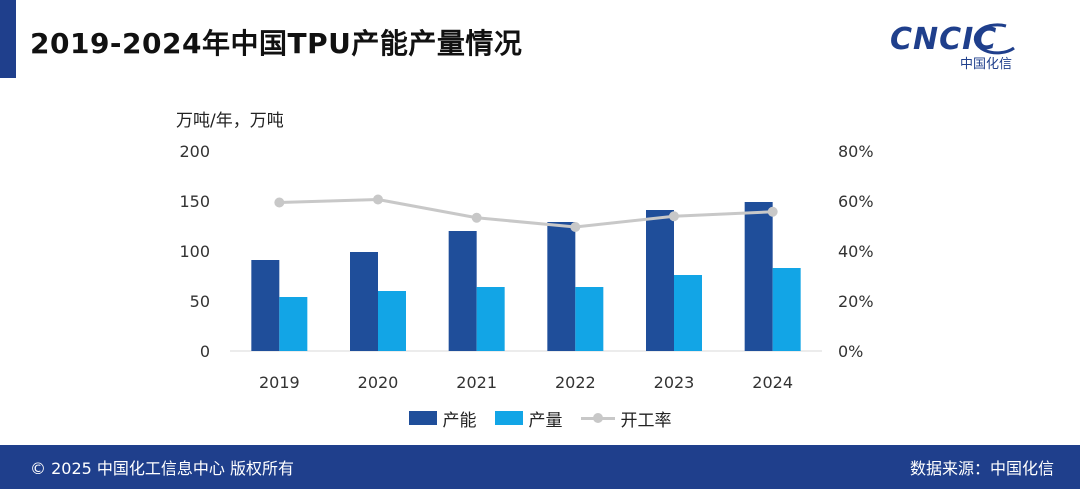  Describe the element at coordinates (597, 418) in the screenshot. I see `legend-swatch-utilization` at that location.